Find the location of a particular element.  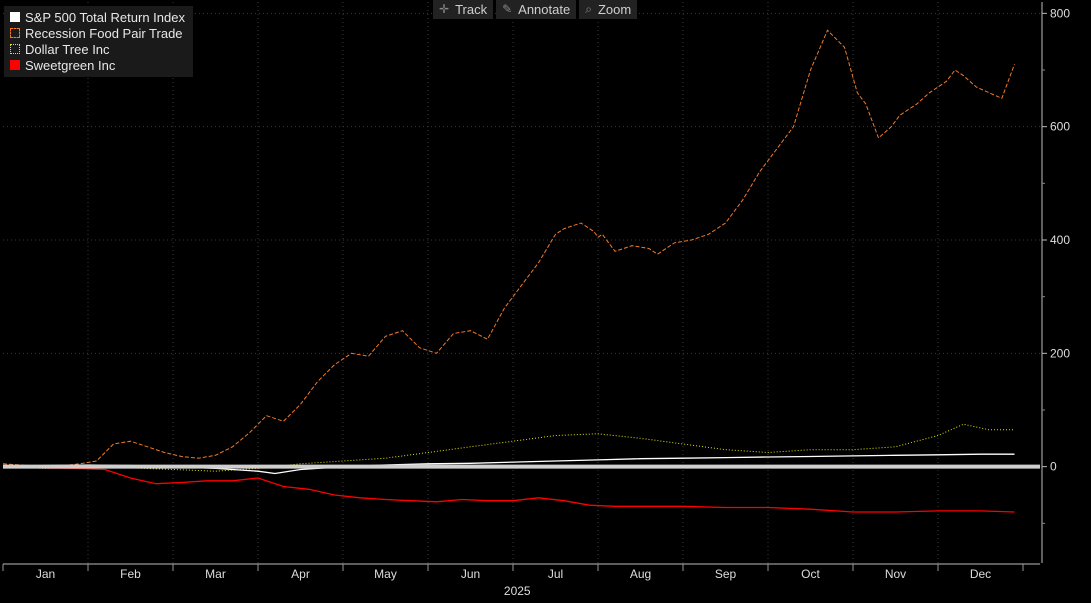

legend-item-sweetgreen: Sweetgreen Inc is located at coordinates (97, 65).